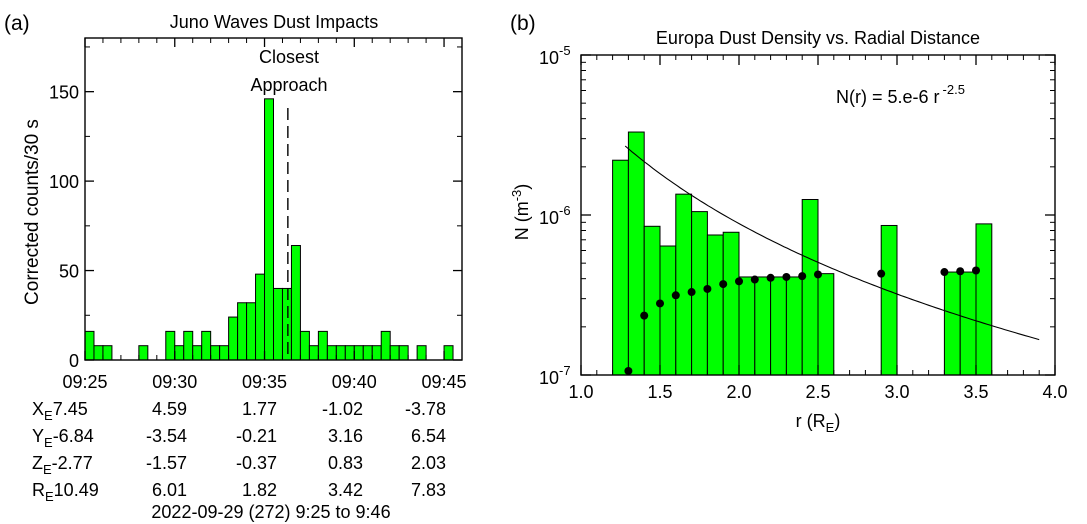 The image size is (1087, 524). I want to click on y-tick-label: 50, so click(69, 272).